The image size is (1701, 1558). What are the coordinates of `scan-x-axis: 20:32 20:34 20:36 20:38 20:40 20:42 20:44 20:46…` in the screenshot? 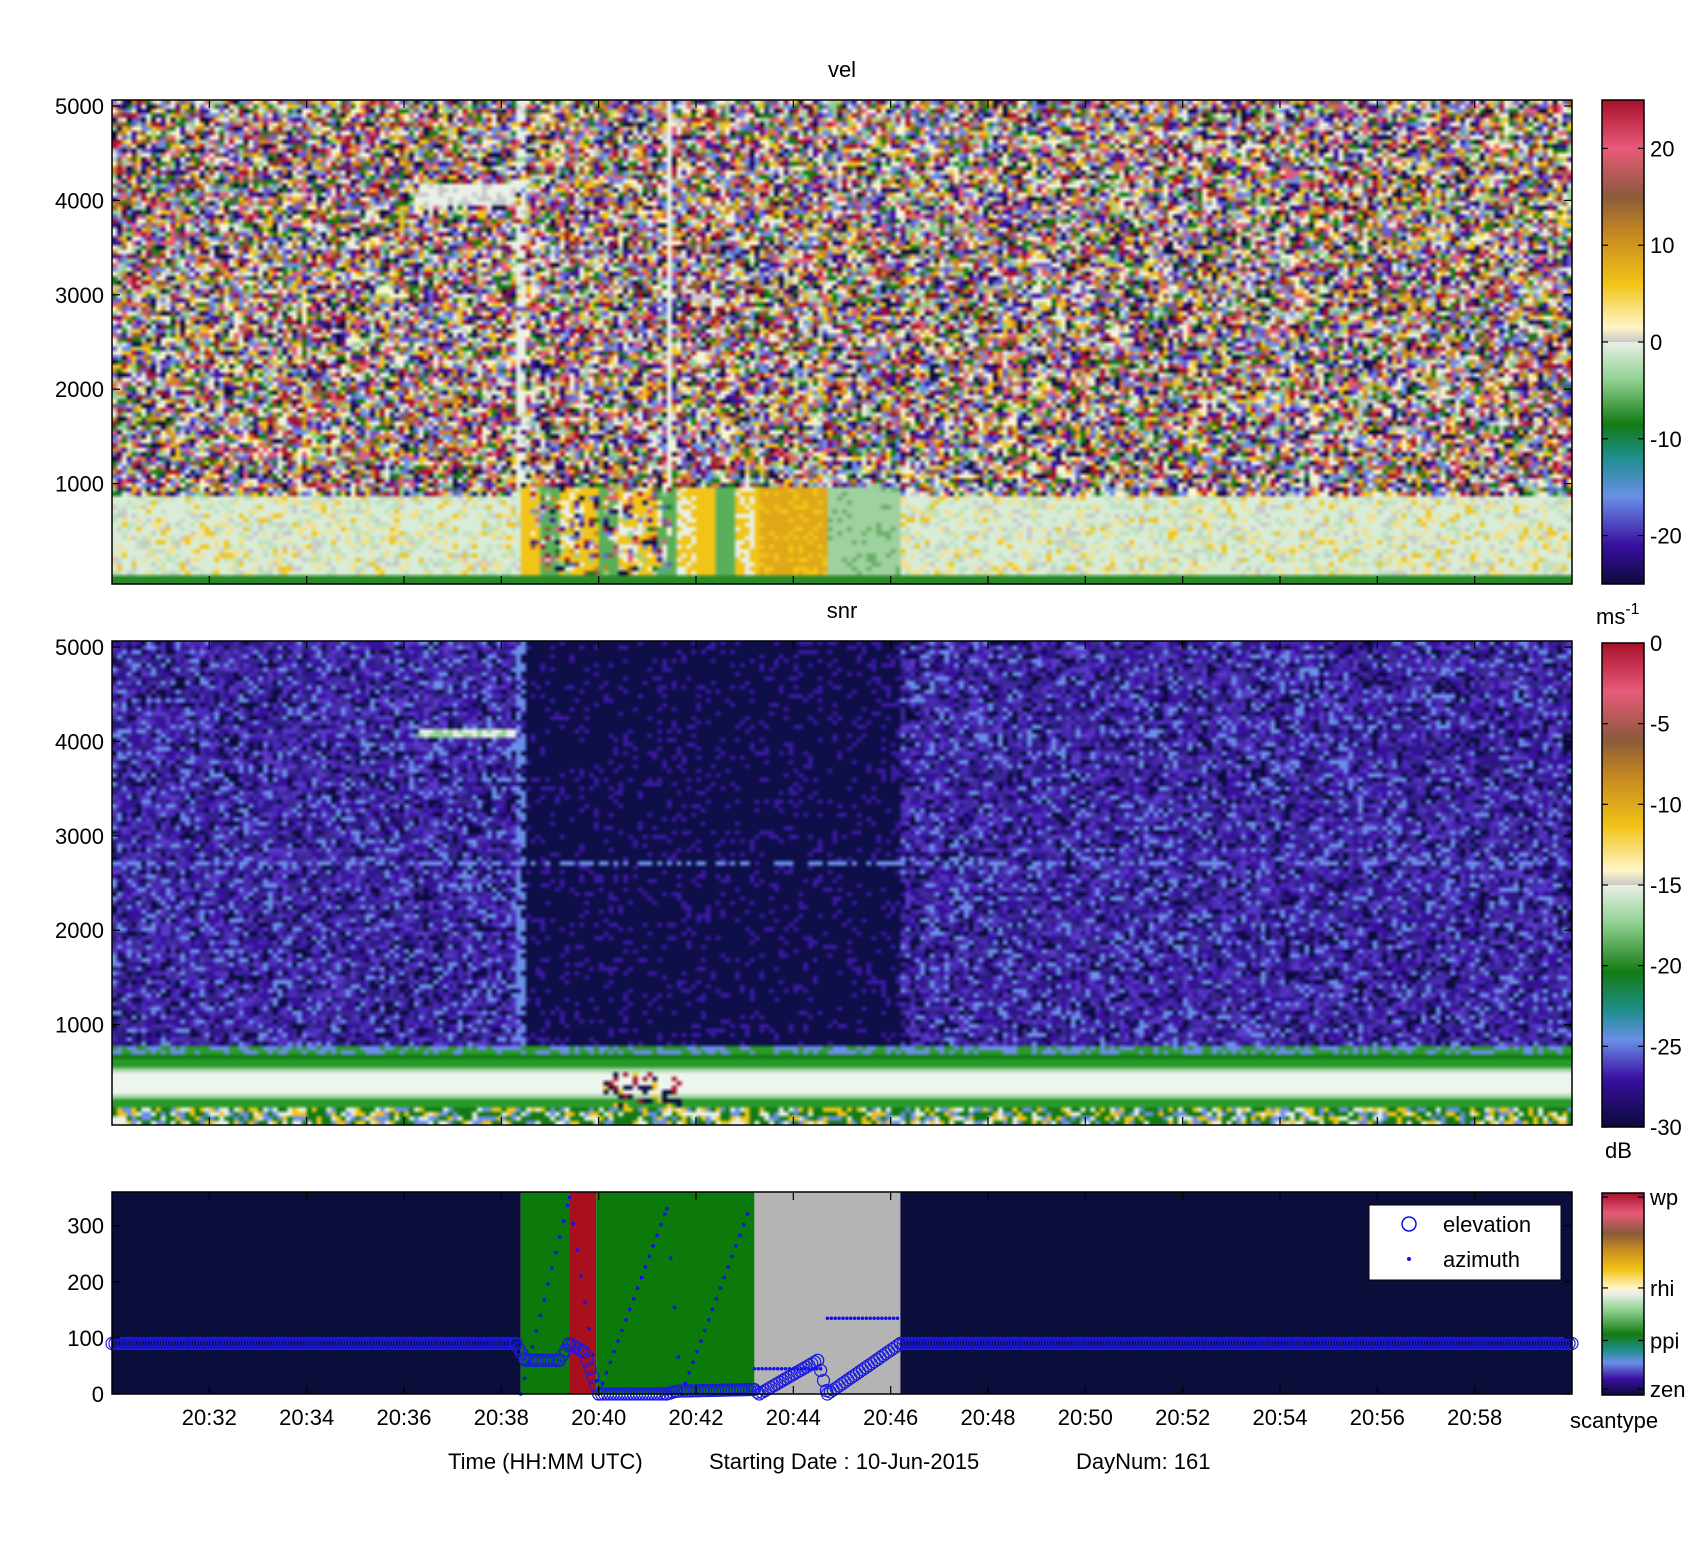 It's located at (842, 1311).